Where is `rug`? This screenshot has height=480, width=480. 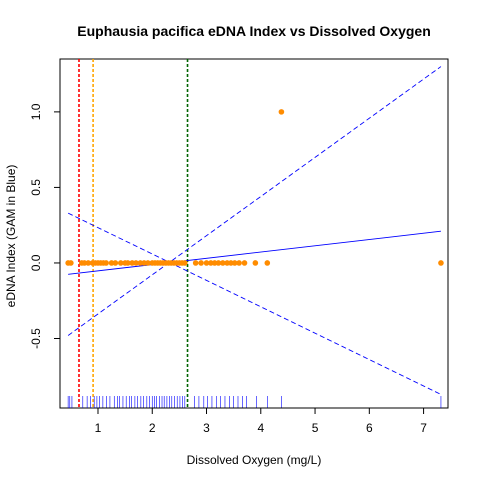 rug is located at coordinates (254, 402).